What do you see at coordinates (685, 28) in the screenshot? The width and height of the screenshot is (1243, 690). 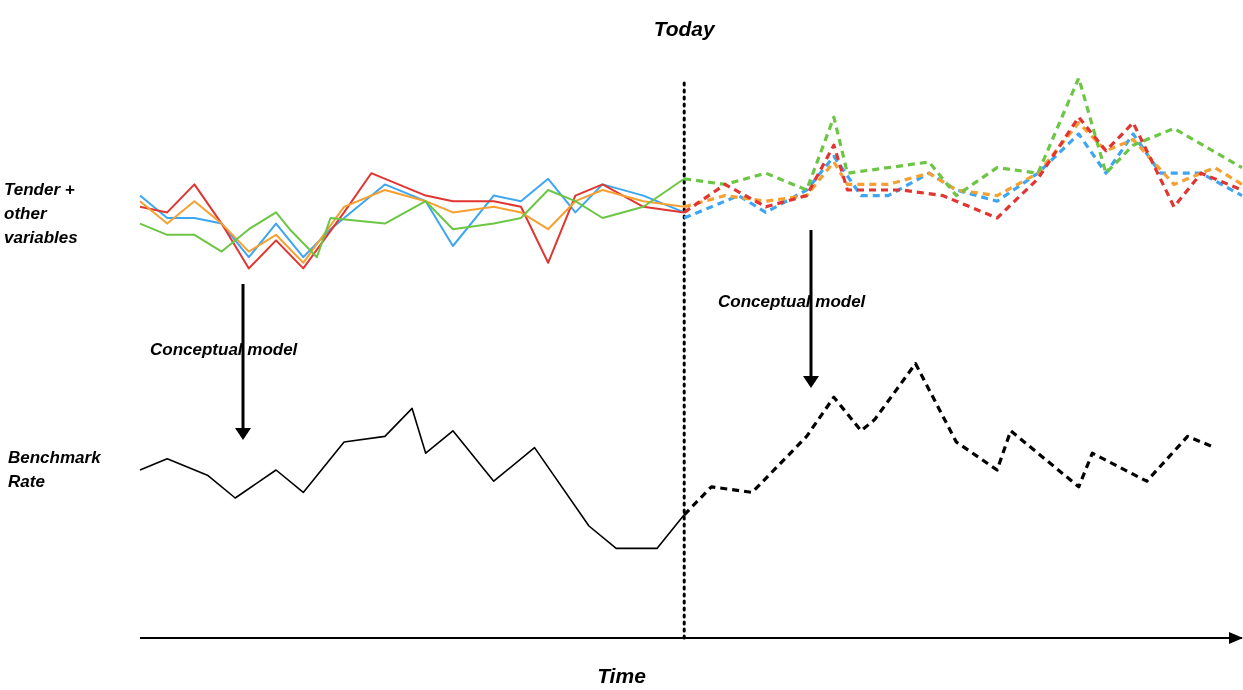 I see `text: Today` at bounding box center [685, 28].